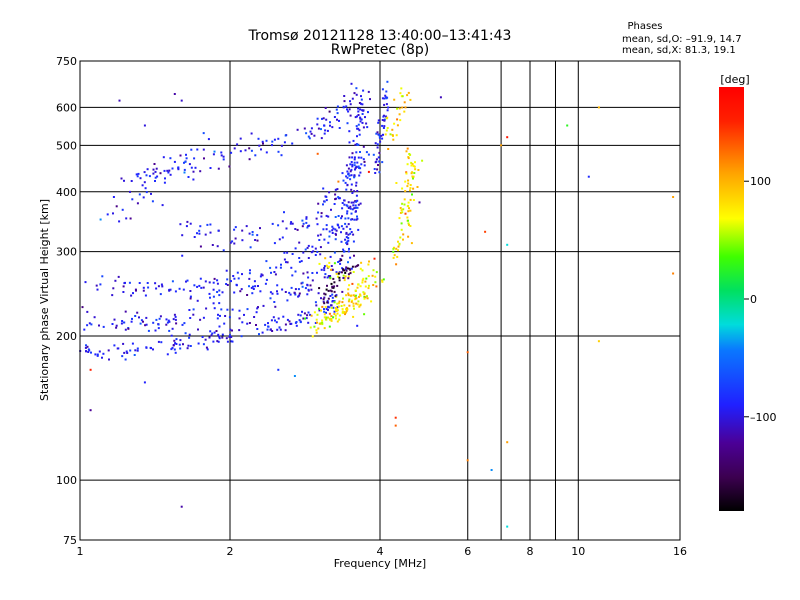 This screenshot has width=800, height=600. I want to click on x-tick-label: 8, so click(530, 551).